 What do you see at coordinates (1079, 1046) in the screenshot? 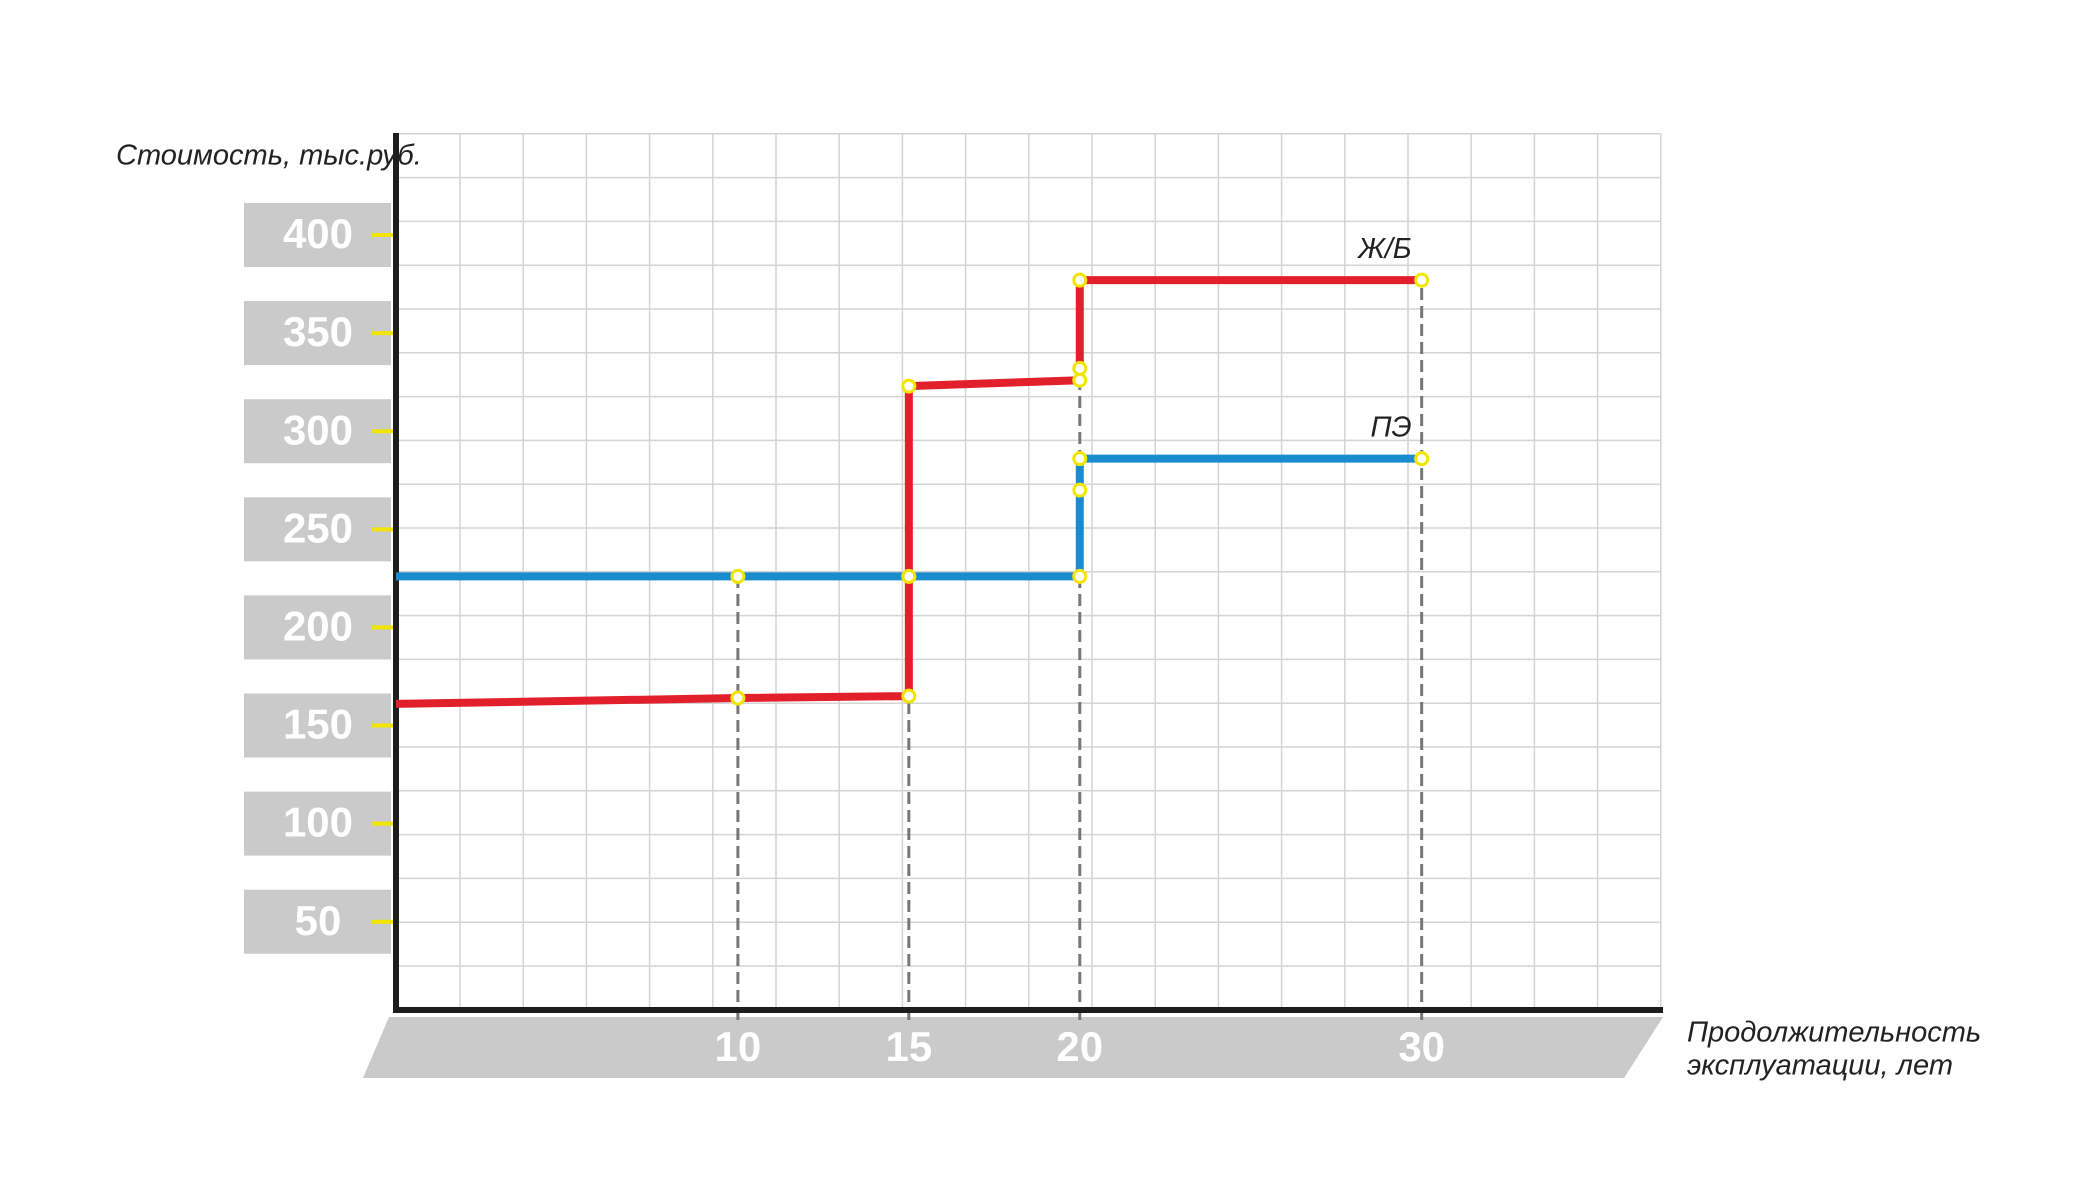
I see `x-tick-label: 20` at bounding box center [1079, 1046].